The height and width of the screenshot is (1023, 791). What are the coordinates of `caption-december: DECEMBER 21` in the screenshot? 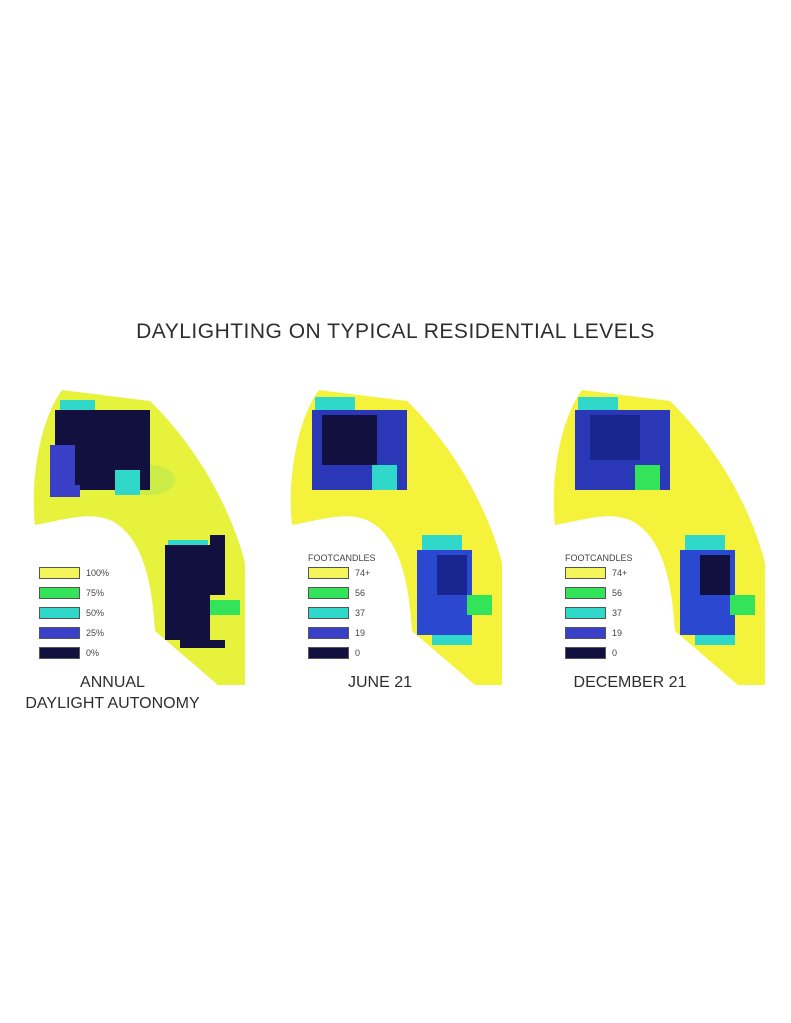 It's located at (630, 682).